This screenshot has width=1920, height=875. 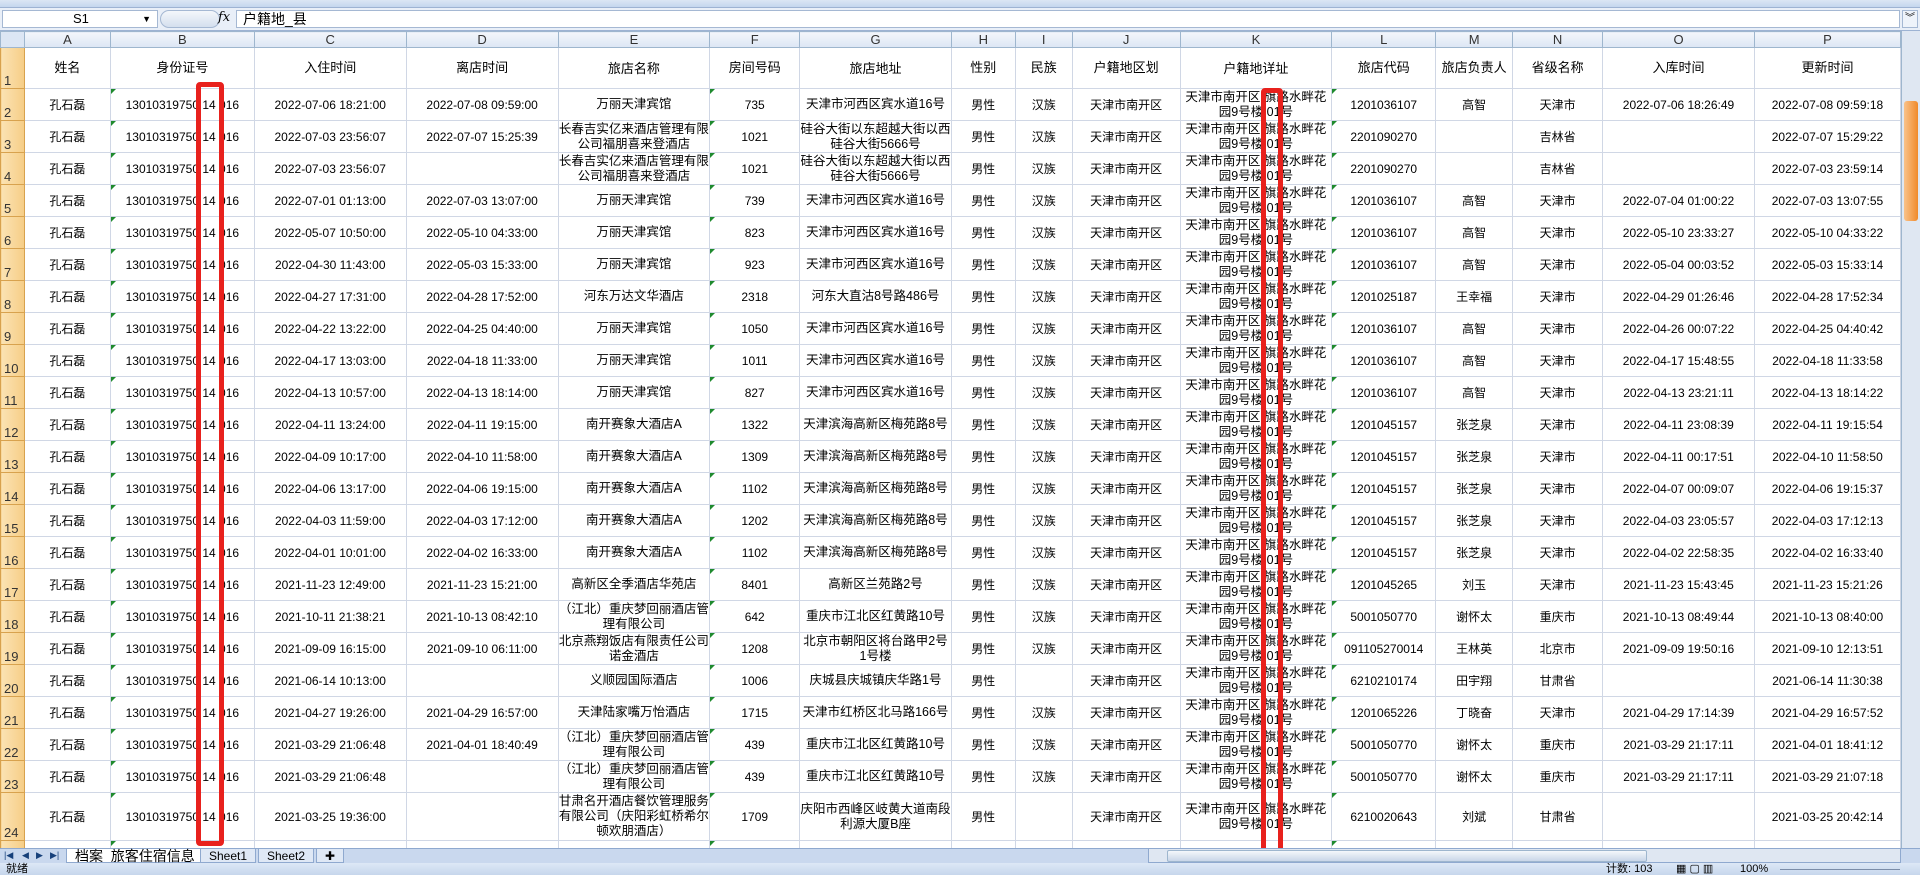 I want to click on cell-update-time: 2022-04-11 19:15:54, so click(x=1827, y=424).